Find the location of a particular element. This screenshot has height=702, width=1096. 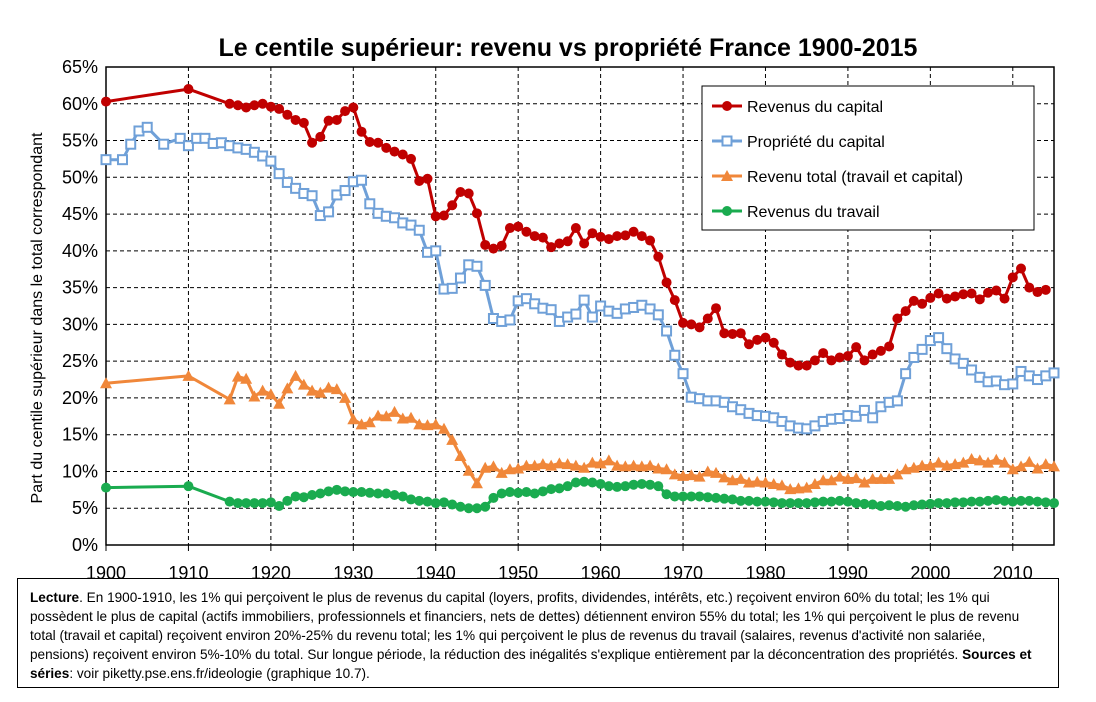

x-tick-label: 1990 is located at coordinates (848, 571).